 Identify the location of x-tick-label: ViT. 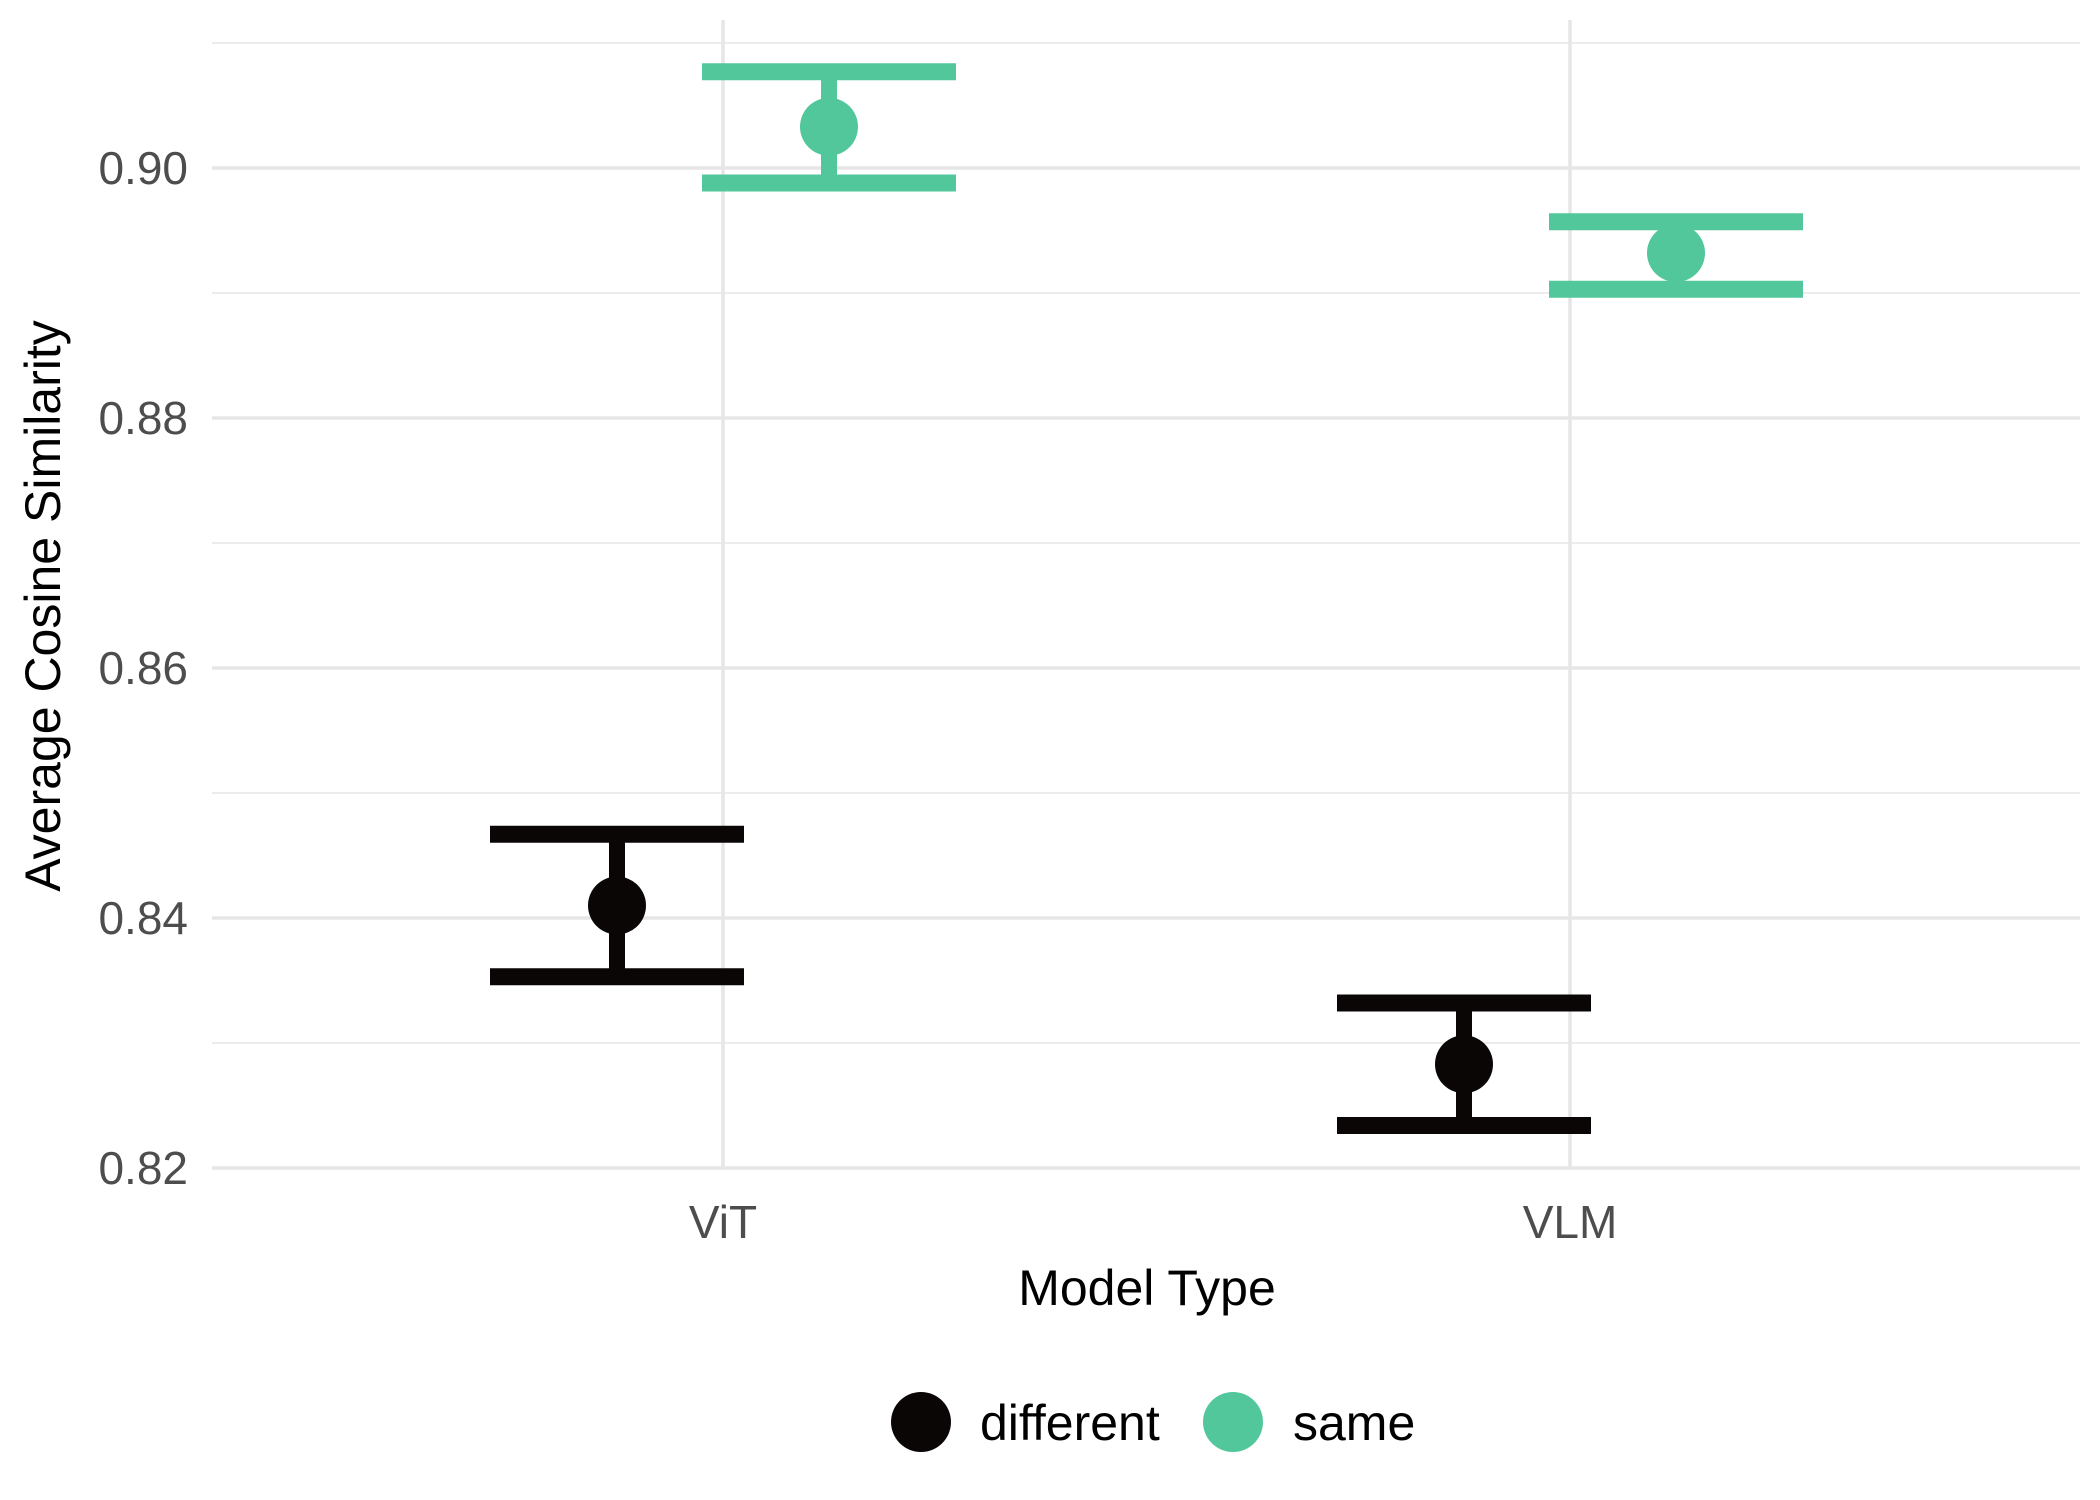
(723, 1222).